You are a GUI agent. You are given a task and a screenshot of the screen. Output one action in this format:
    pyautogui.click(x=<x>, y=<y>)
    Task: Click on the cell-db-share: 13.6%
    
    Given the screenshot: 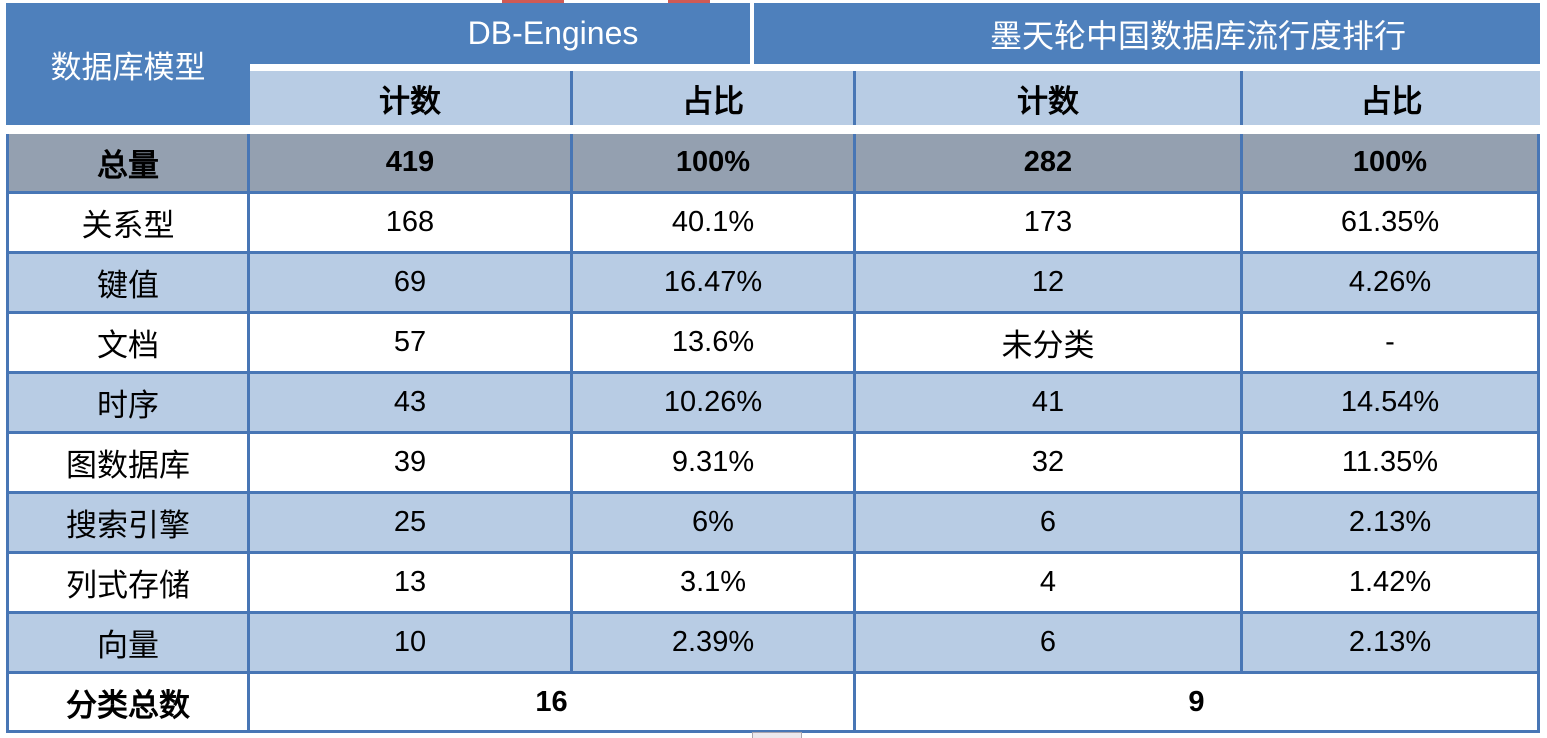 What is the action you would take?
    pyautogui.click(x=714, y=342)
    